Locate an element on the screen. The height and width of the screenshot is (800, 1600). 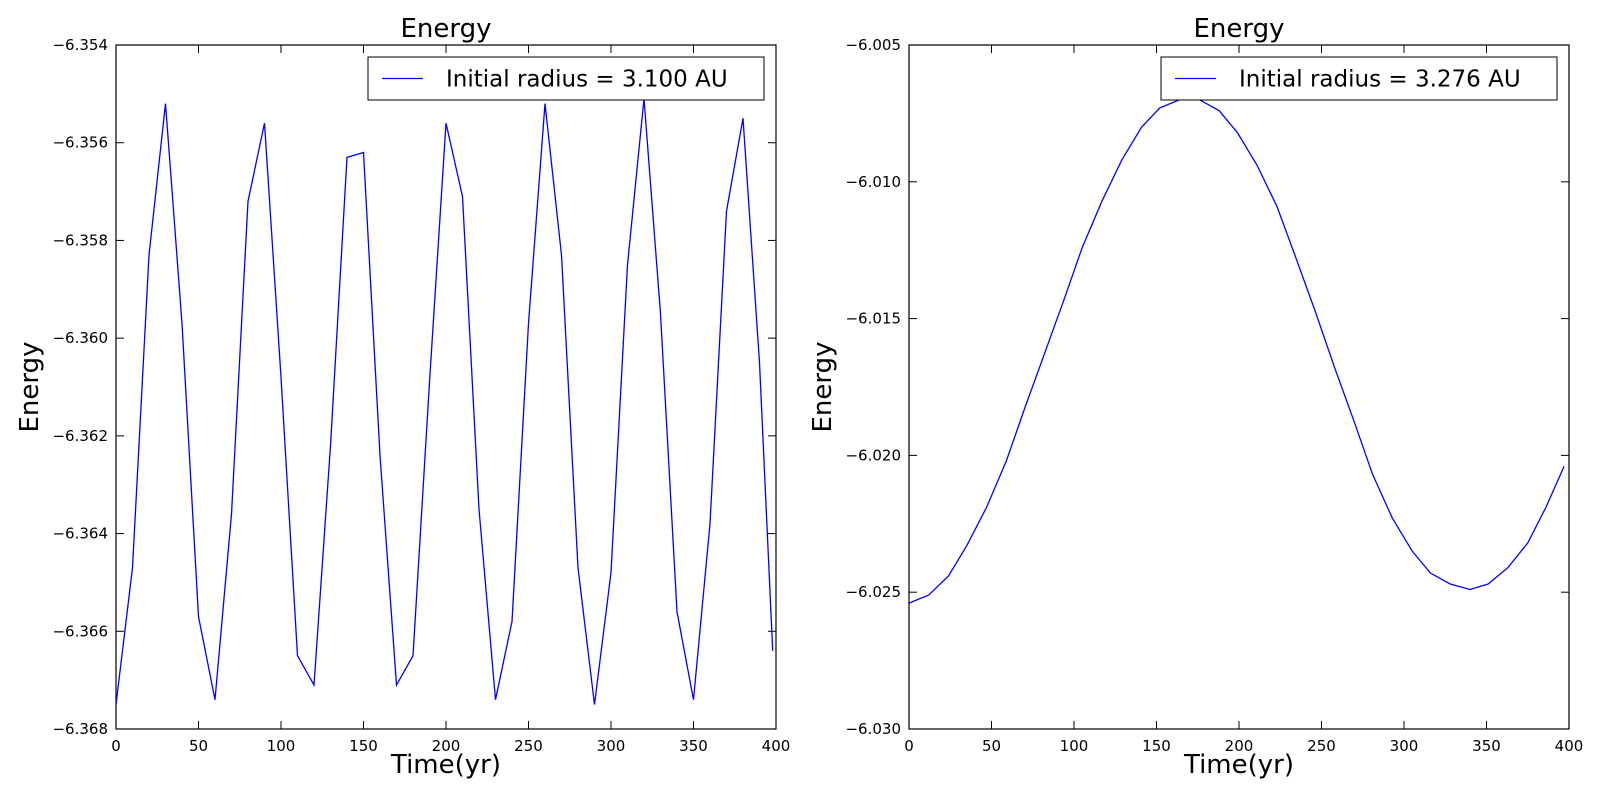
y-tick-label: −6.358 is located at coordinates (80, 240).